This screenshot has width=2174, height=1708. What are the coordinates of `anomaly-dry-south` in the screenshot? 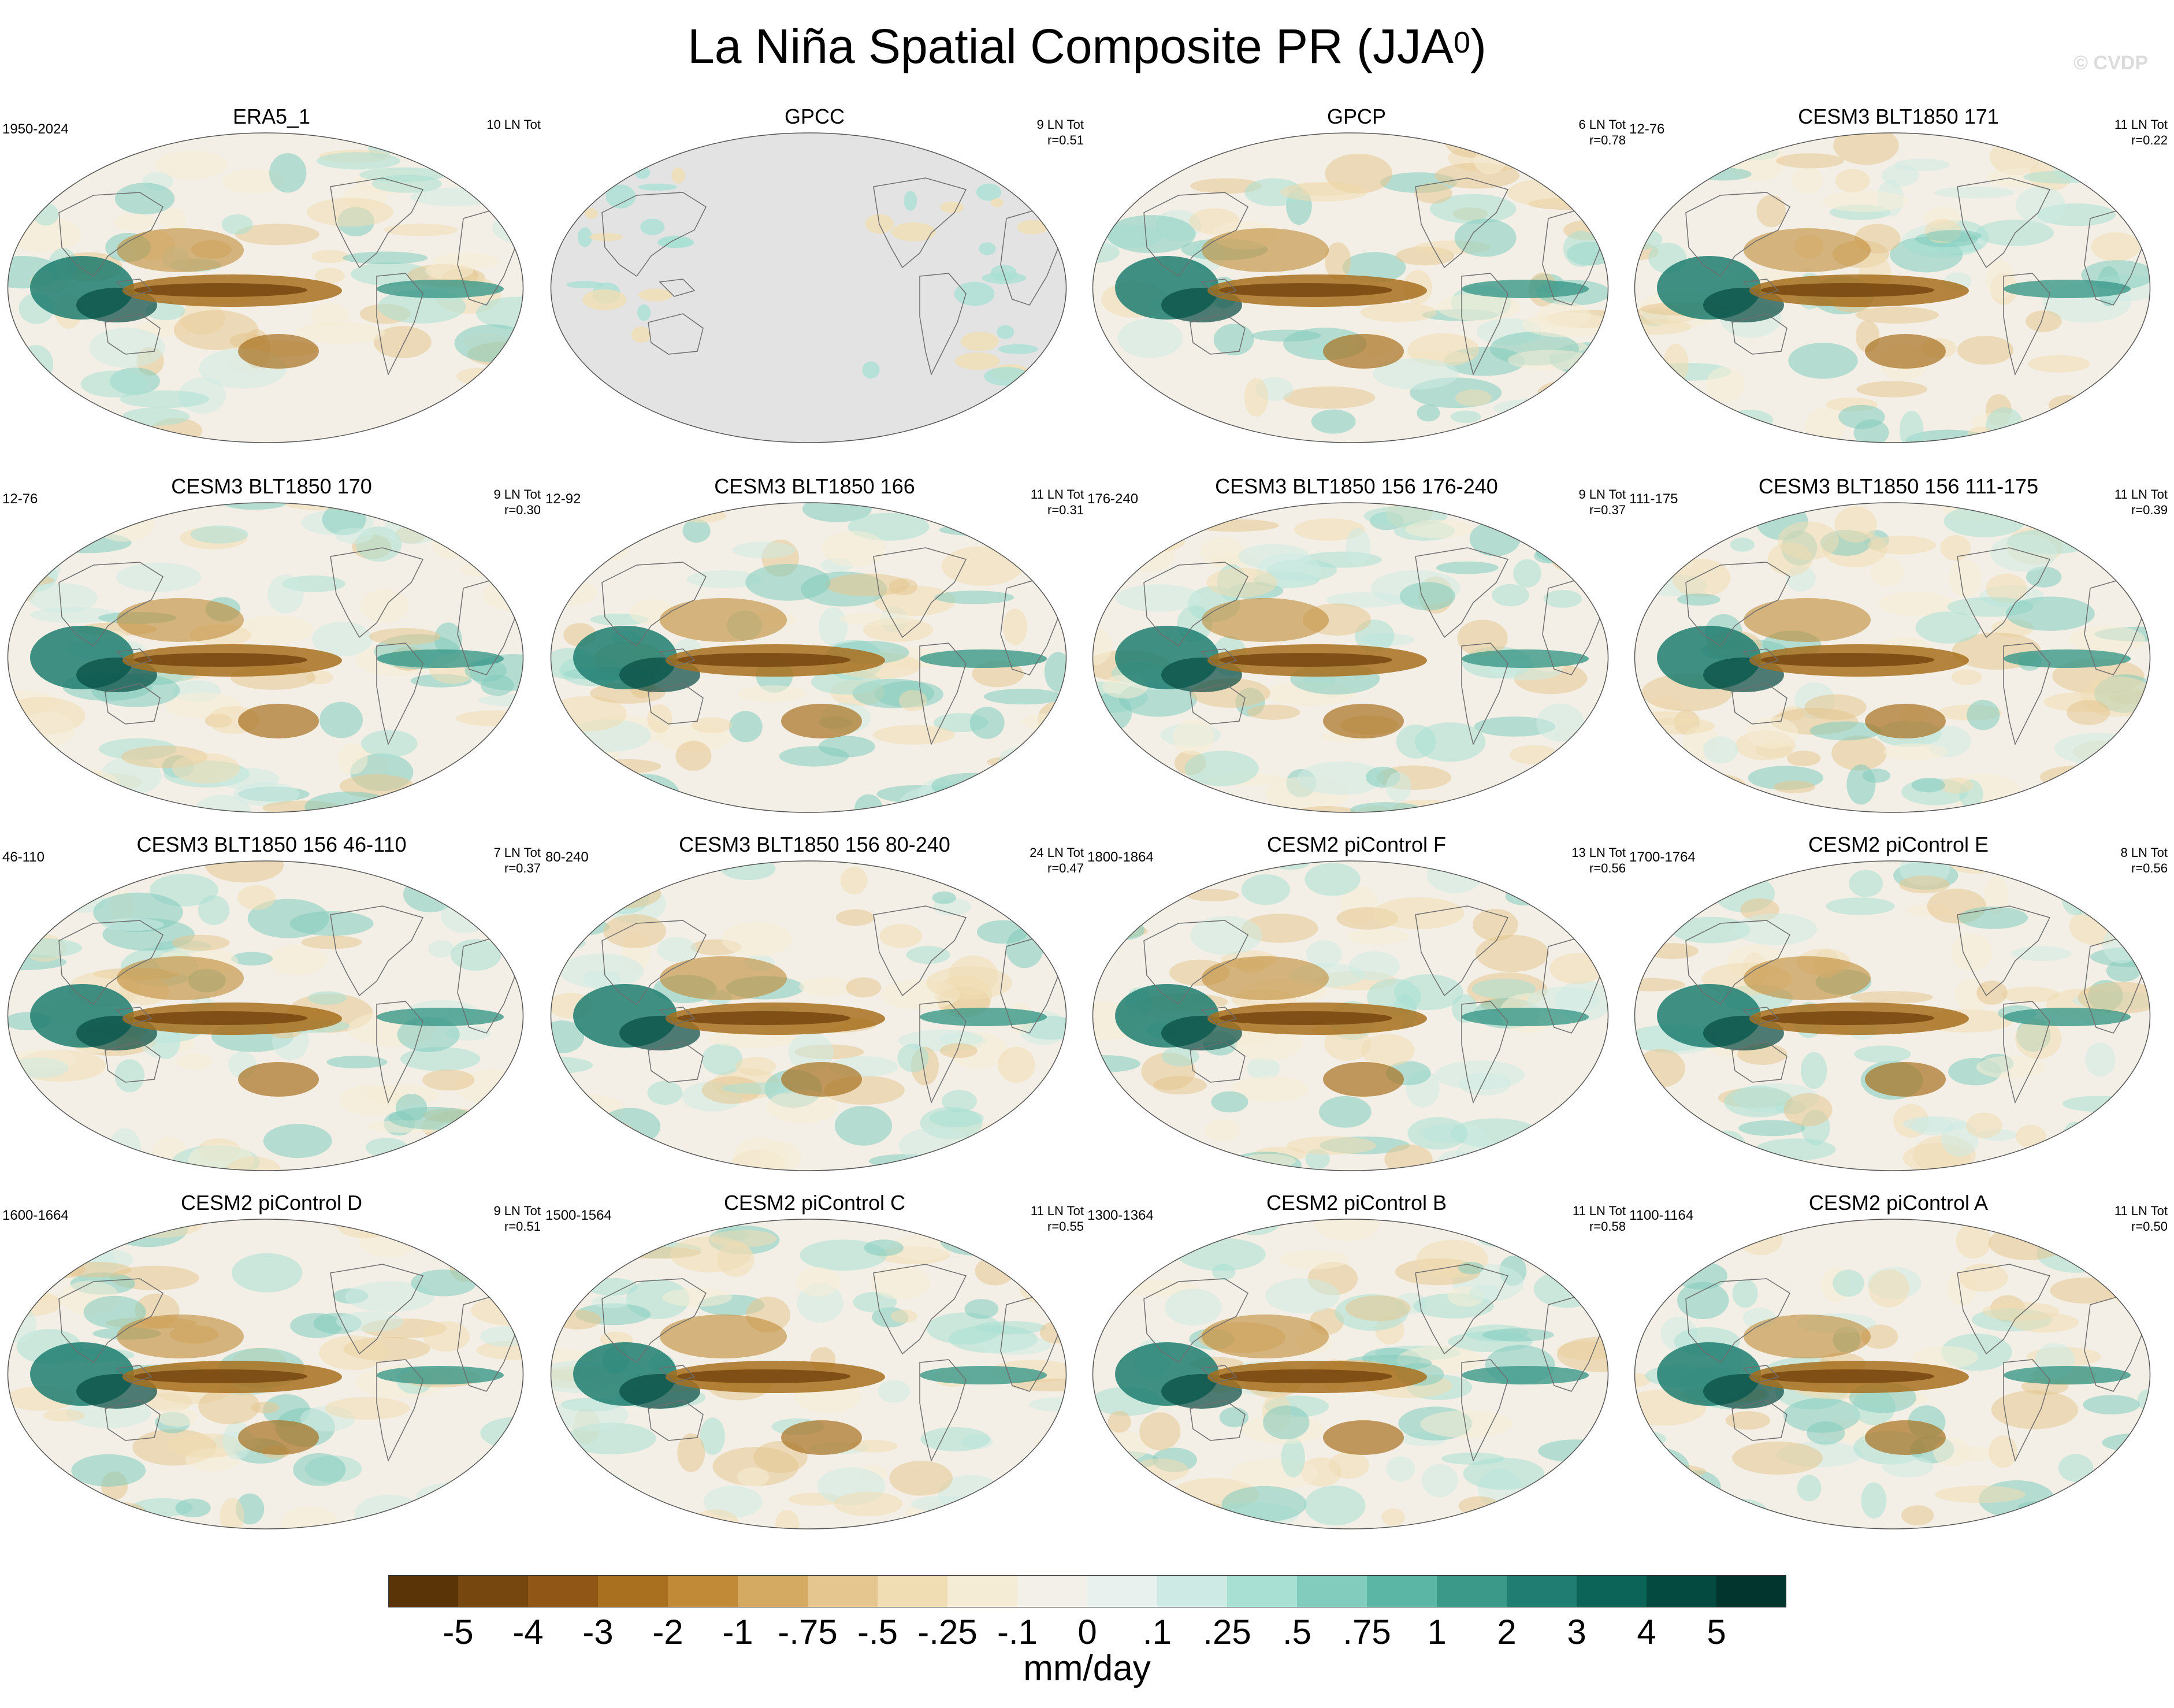 It's located at (821, 1437).